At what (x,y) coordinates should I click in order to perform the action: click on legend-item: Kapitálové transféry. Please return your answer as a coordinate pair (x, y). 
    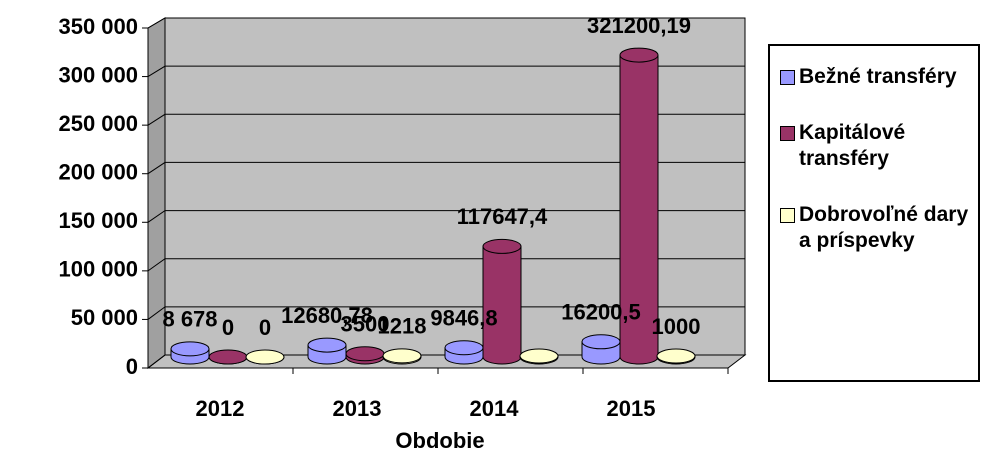
    Looking at the image, I should click on (876, 146).